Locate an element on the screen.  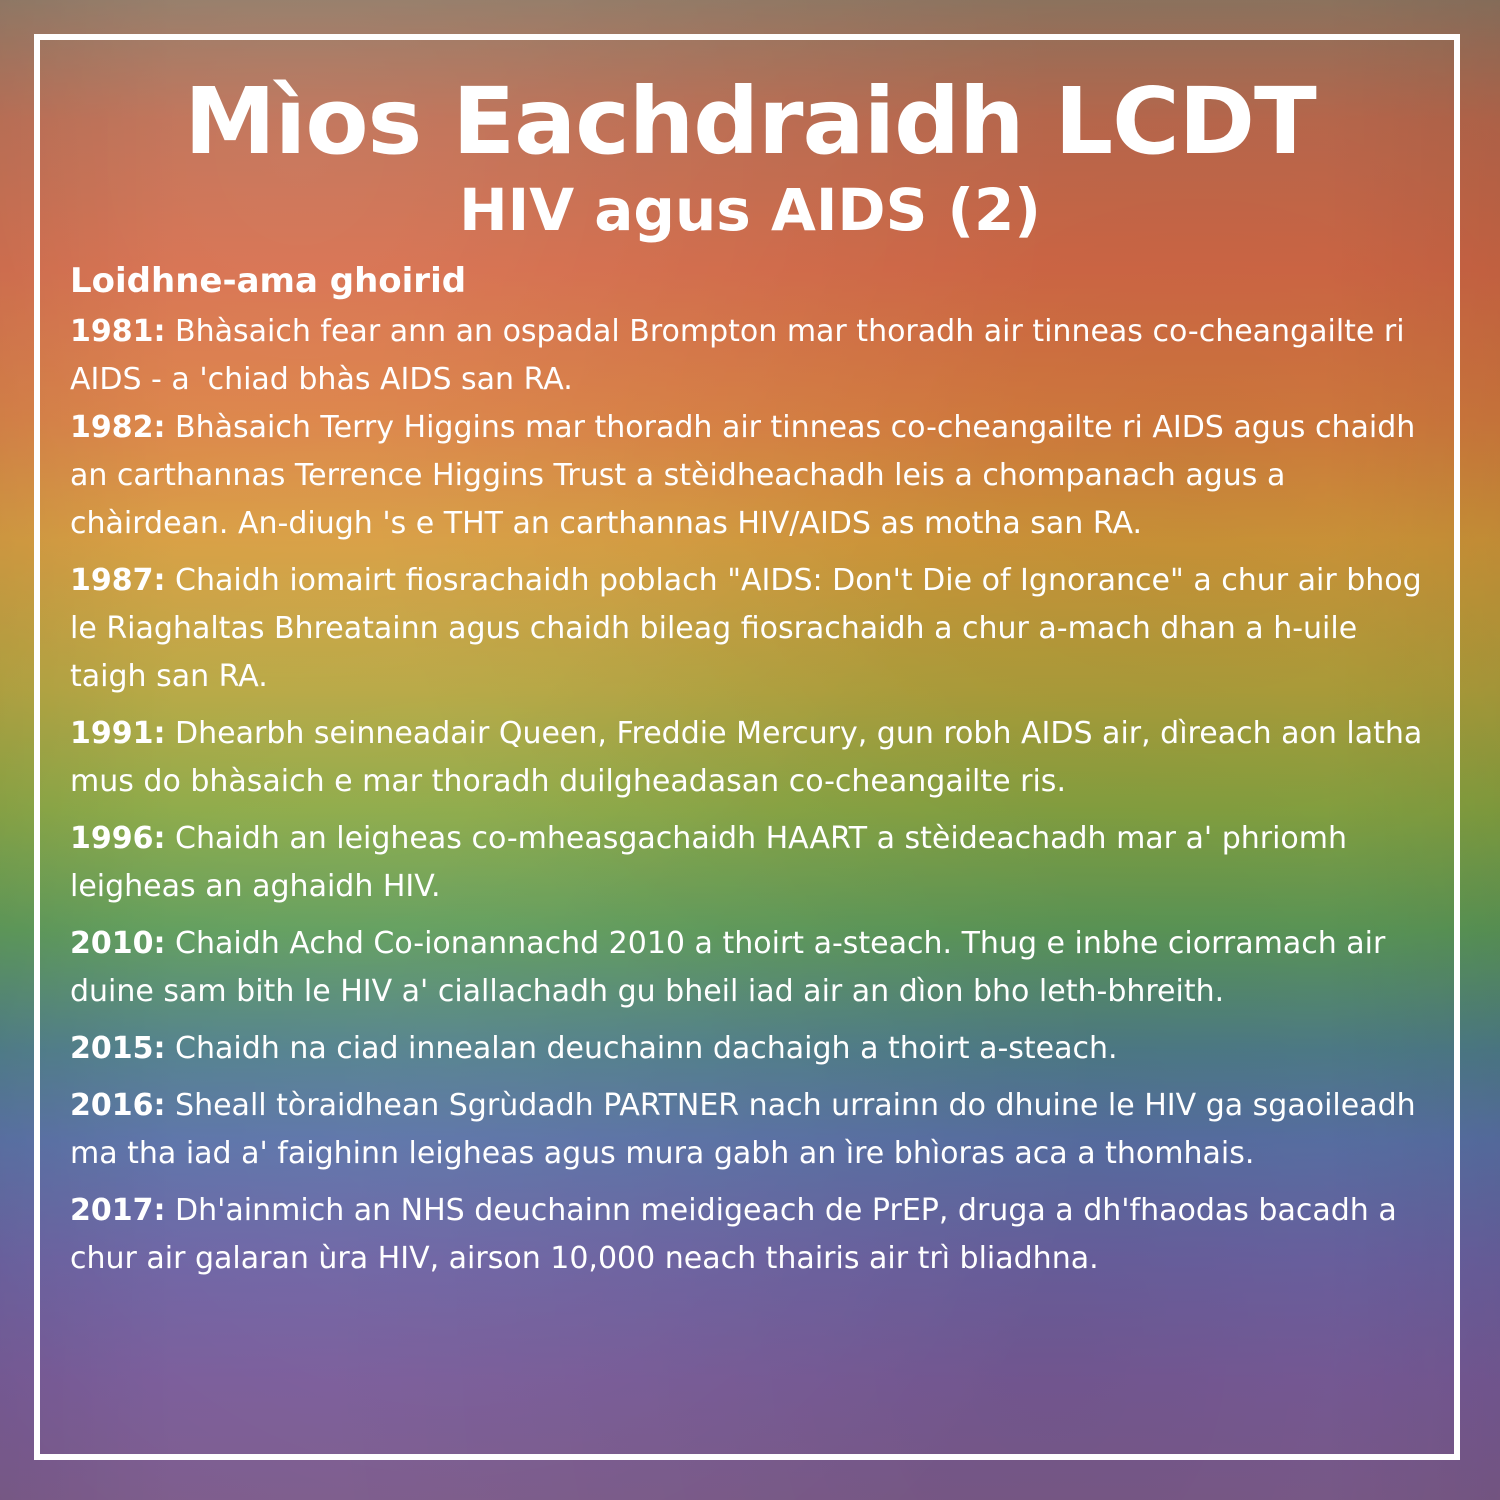
entry-year: 1981: is located at coordinates (118, 331).